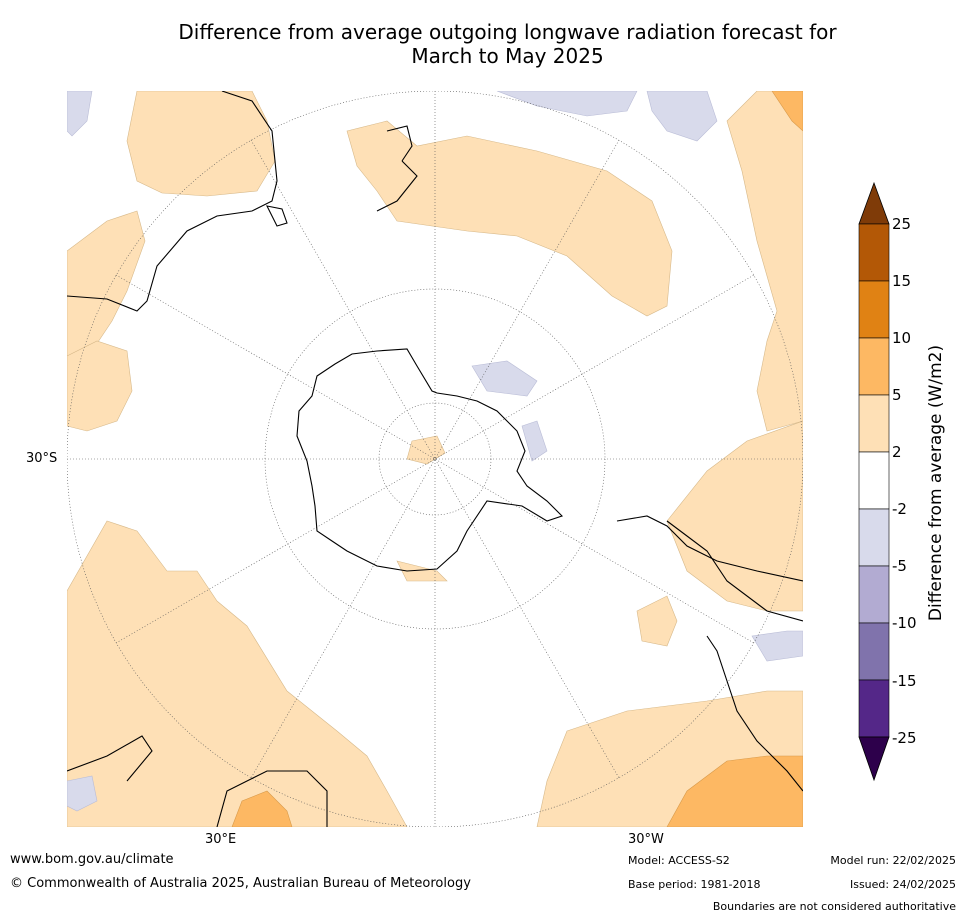  I want to click on footer-model-run: Model run: 22/02/2025, so click(893, 860).